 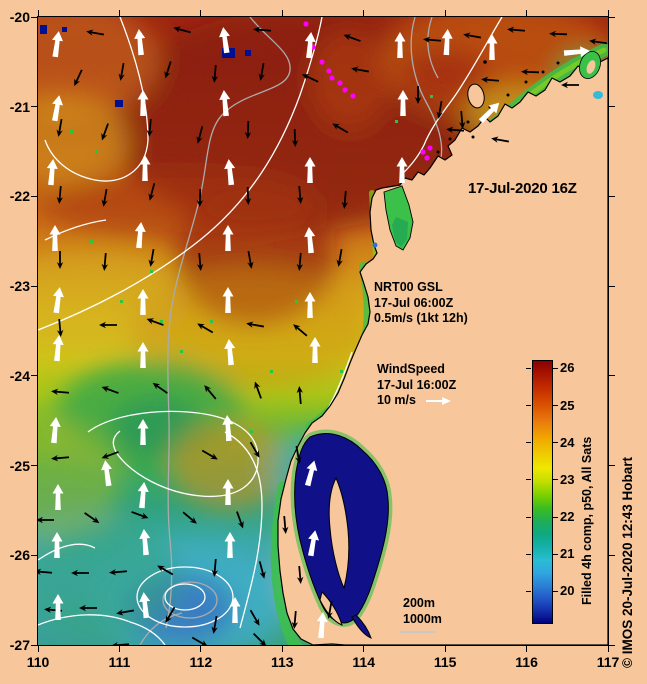 I want to click on x-tick-label: 112, so click(x=201, y=662).